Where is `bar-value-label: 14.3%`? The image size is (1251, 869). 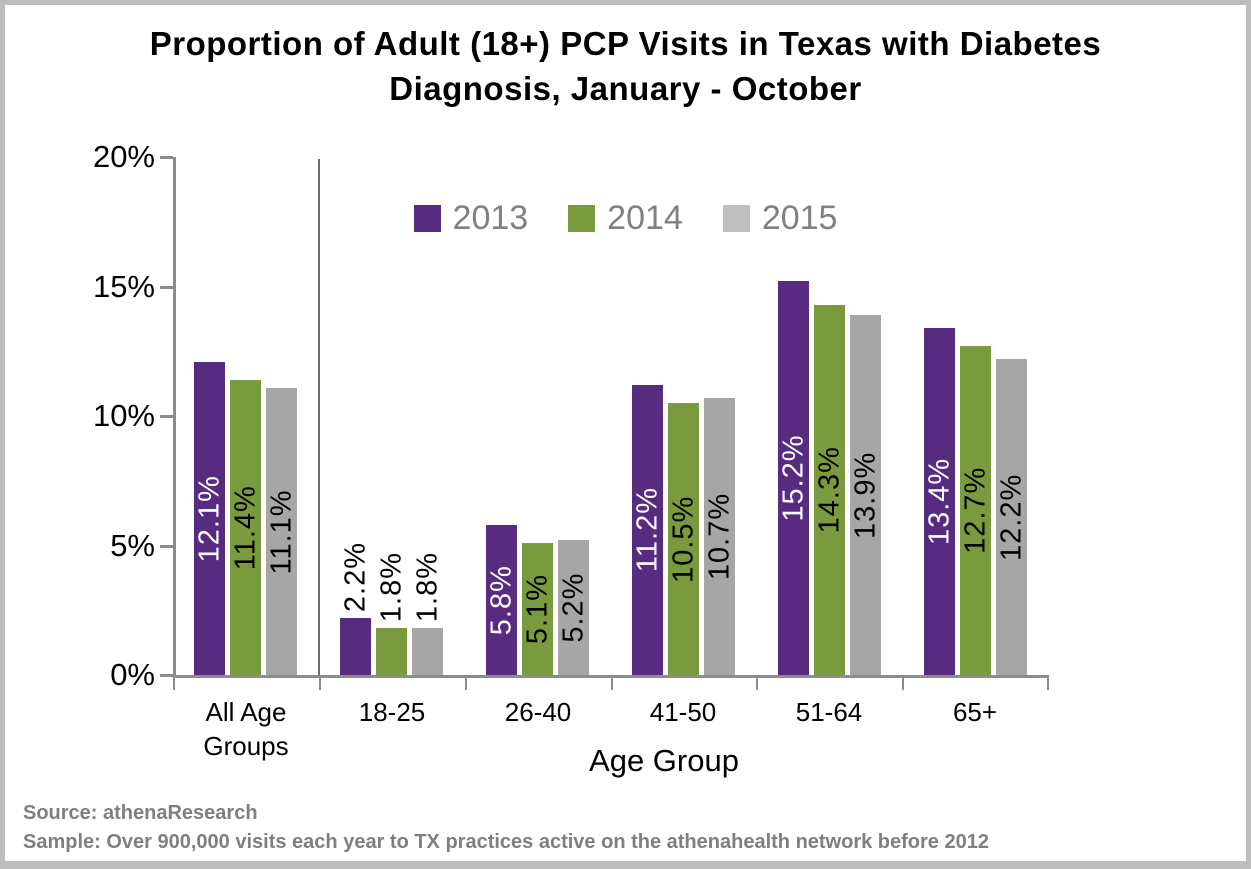 bar-value-label: 14.3% is located at coordinates (829, 490).